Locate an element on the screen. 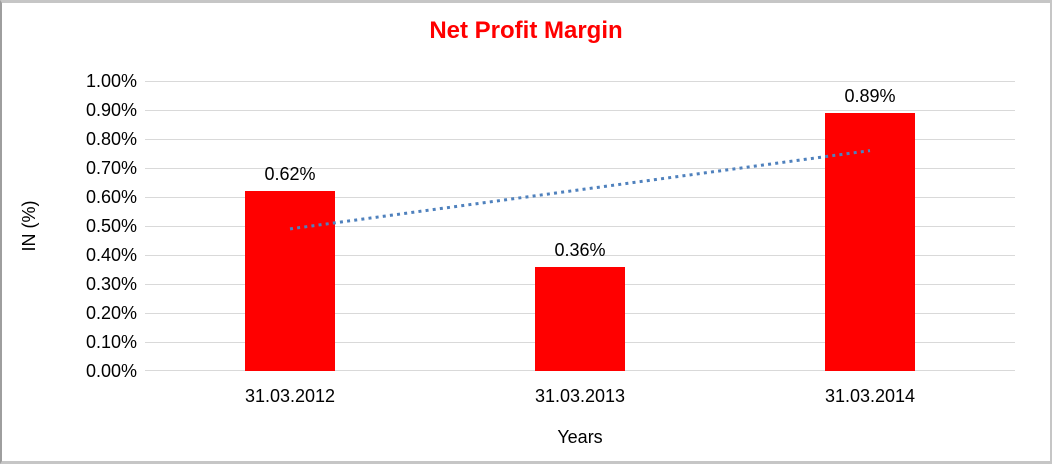 This screenshot has height=464, width=1052. y-tick-label: 0.30% is located at coordinates (111, 284).